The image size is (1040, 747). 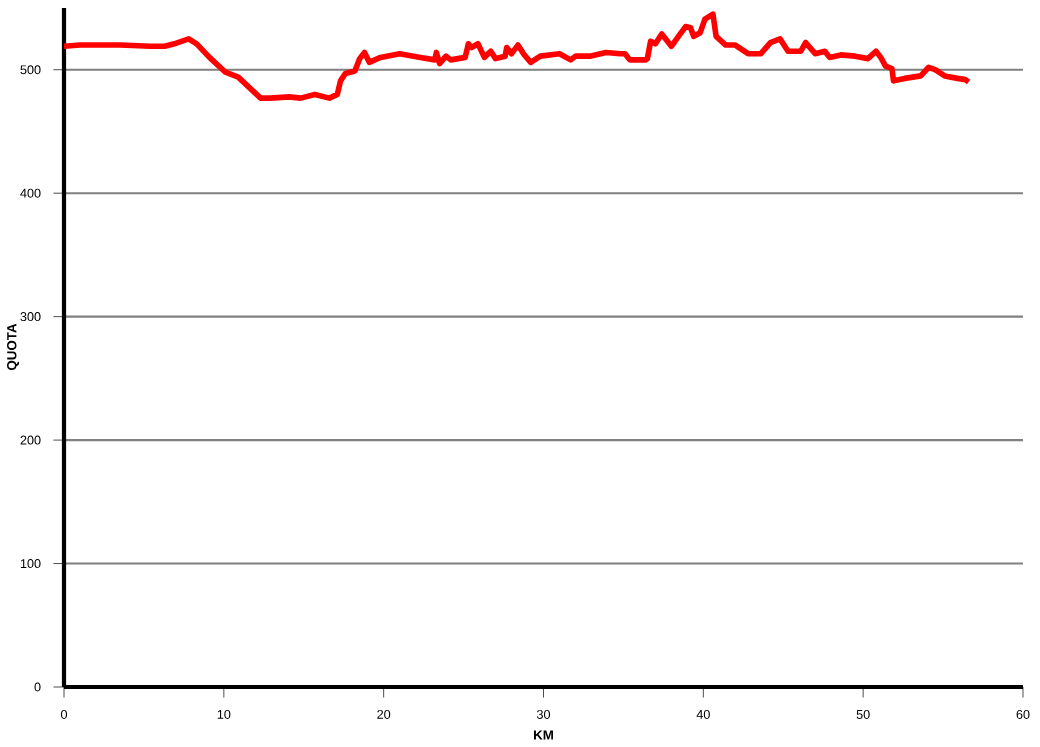 What do you see at coordinates (384, 714) in the screenshot?
I see `x-tick-label: 20` at bounding box center [384, 714].